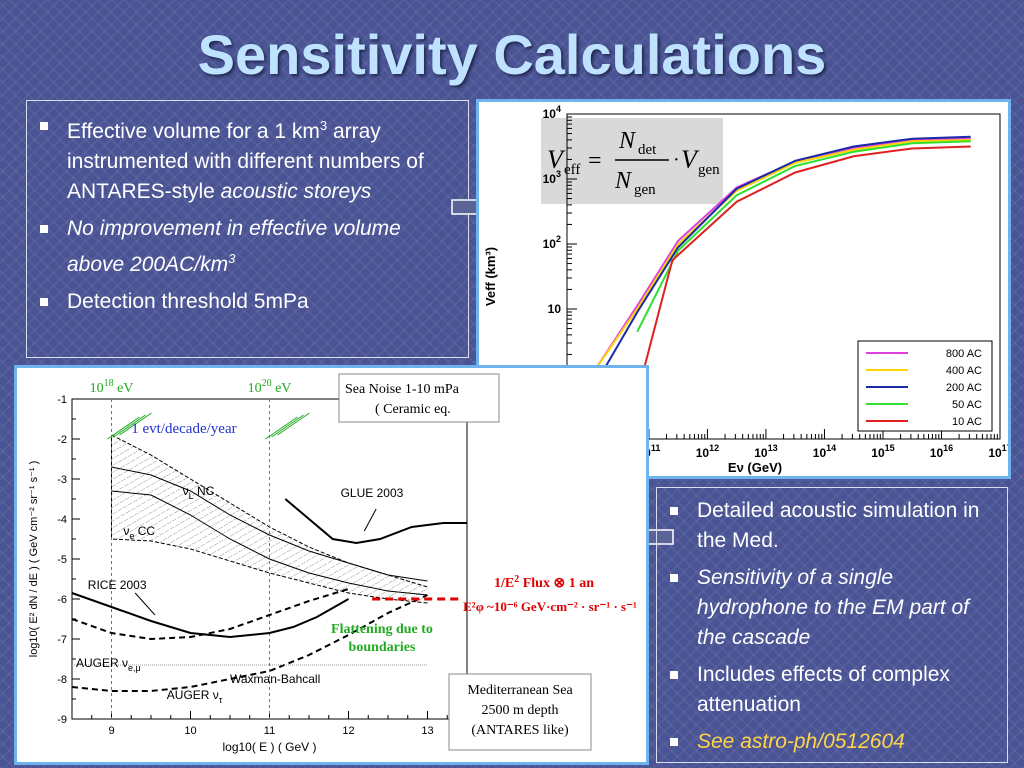 The image size is (1024, 768). Describe the element at coordinates (801, 741) in the screenshot. I see `reference-link: See astro-ph/0512604` at that location.